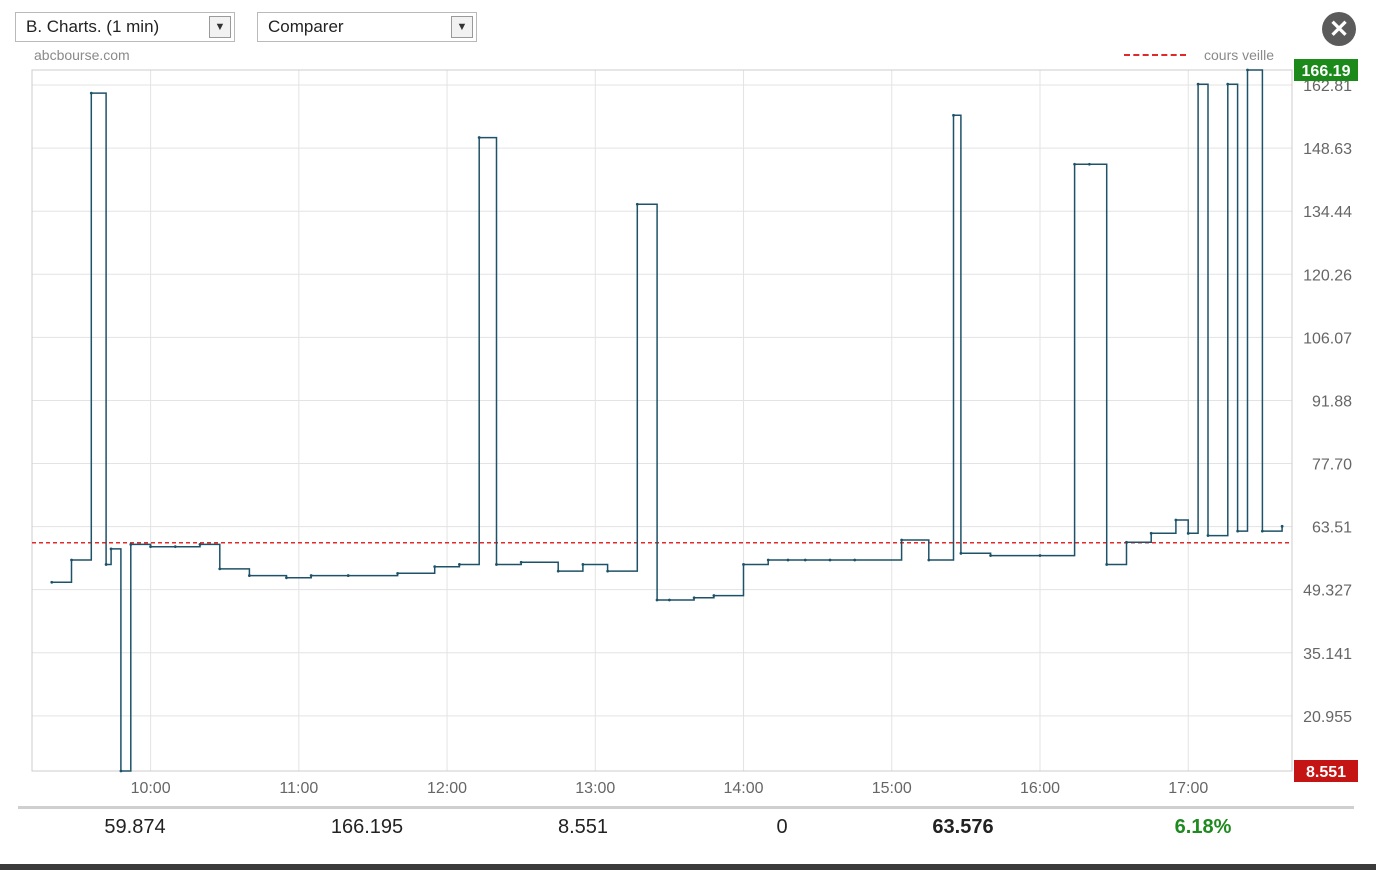 This screenshot has width=1376, height=870. What do you see at coordinates (1332, 528) in the screenshot?
I see `y-tick-label: 63.51` at bounding box center [1332, 528].